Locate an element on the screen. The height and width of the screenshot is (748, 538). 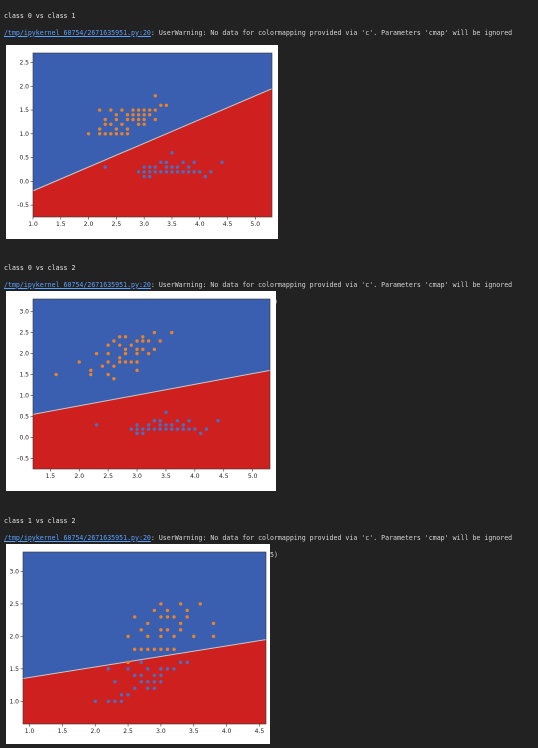
x-tick-label: 2.5 is located at coordinates (108, 476).